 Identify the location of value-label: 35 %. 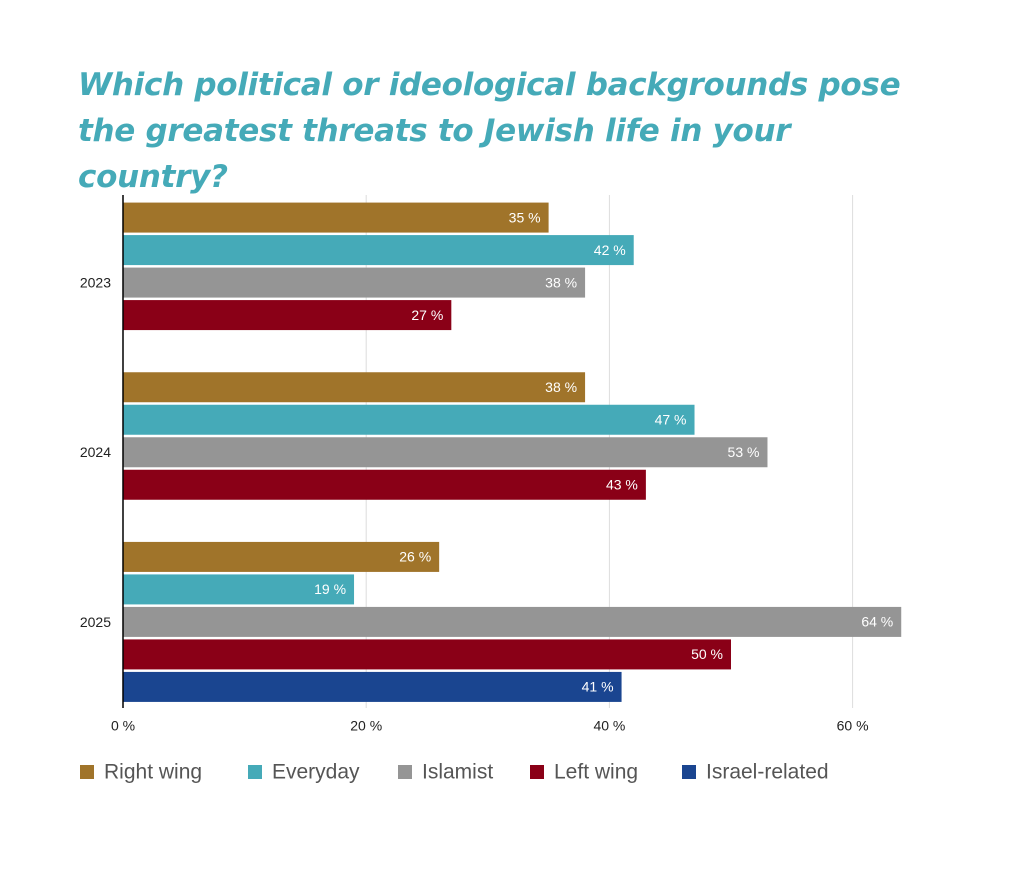
(525, 217).